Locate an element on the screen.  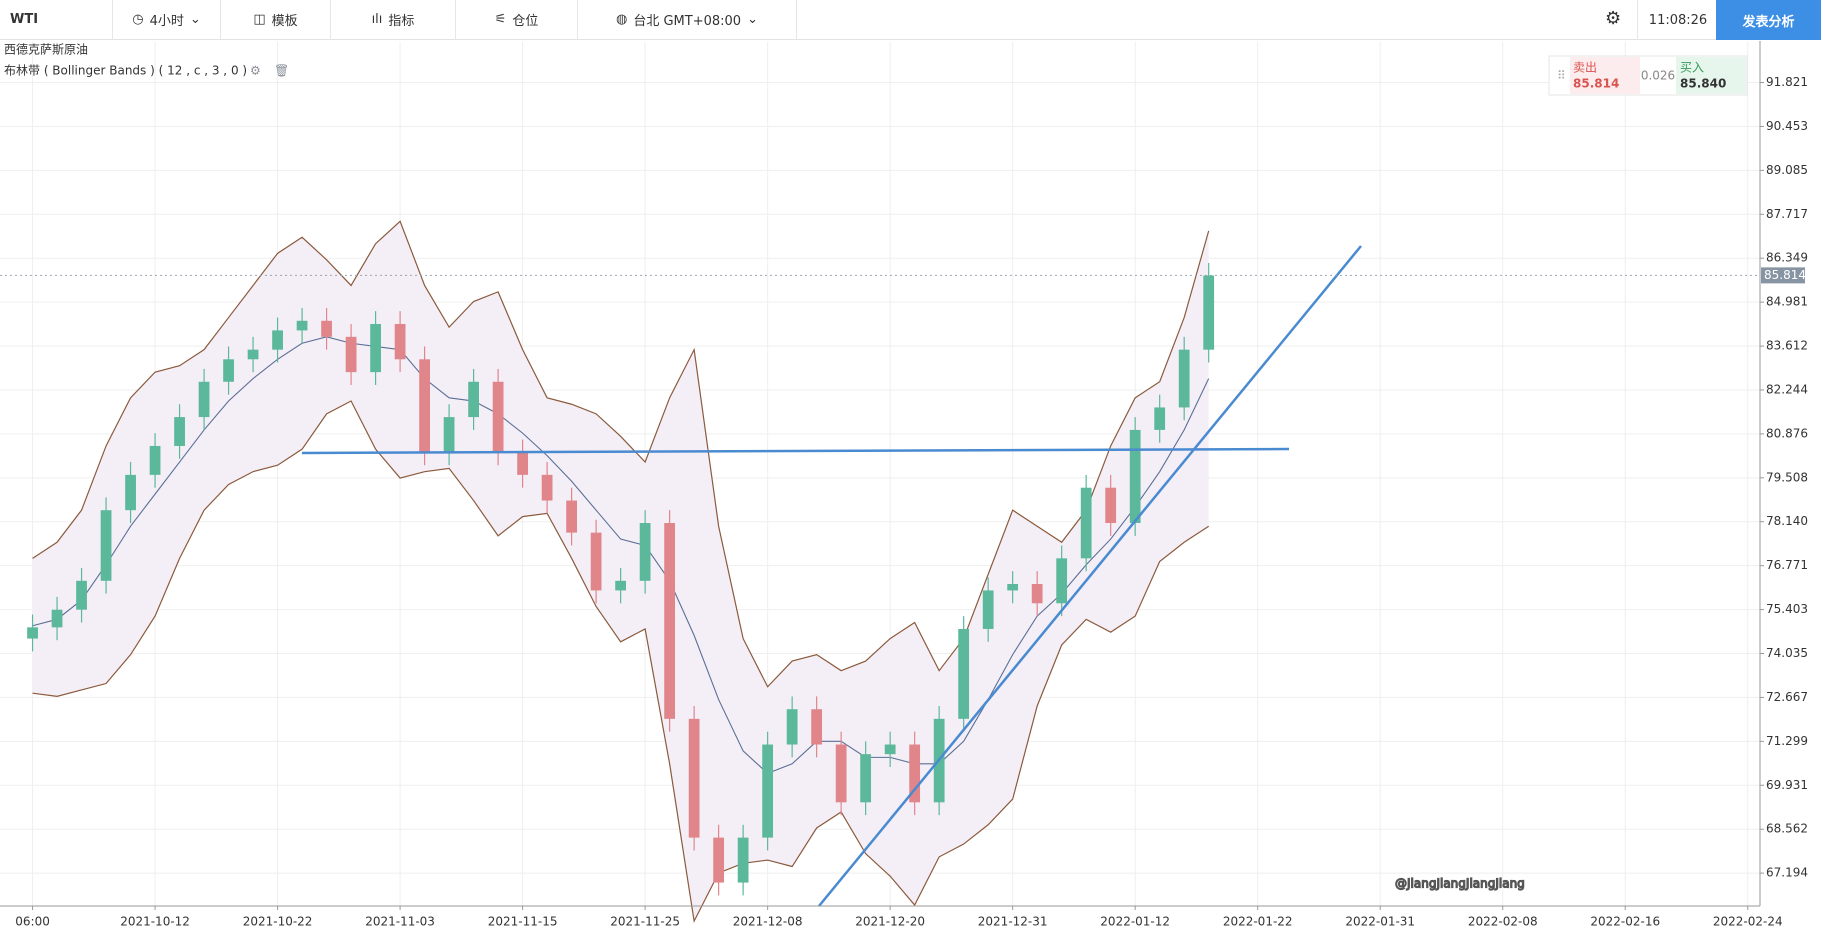
watermark: @JiangJiangJiangJiang is located at coordinates (1460, 884).